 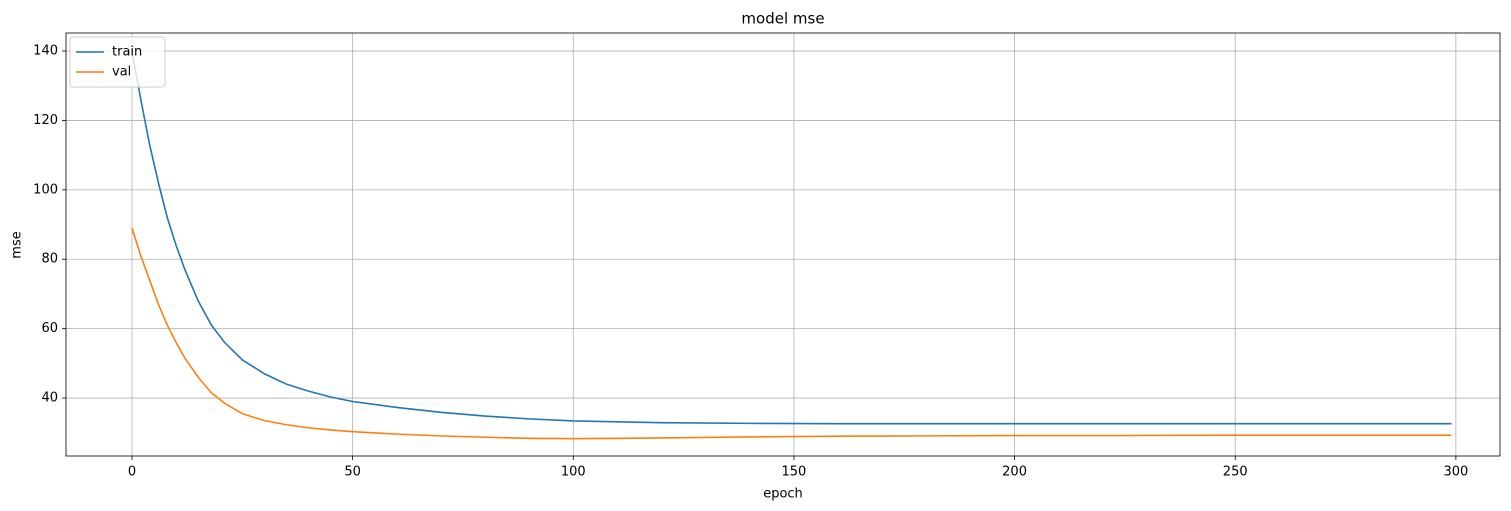 I want to click on legend-box, so click(x=117, y=62).